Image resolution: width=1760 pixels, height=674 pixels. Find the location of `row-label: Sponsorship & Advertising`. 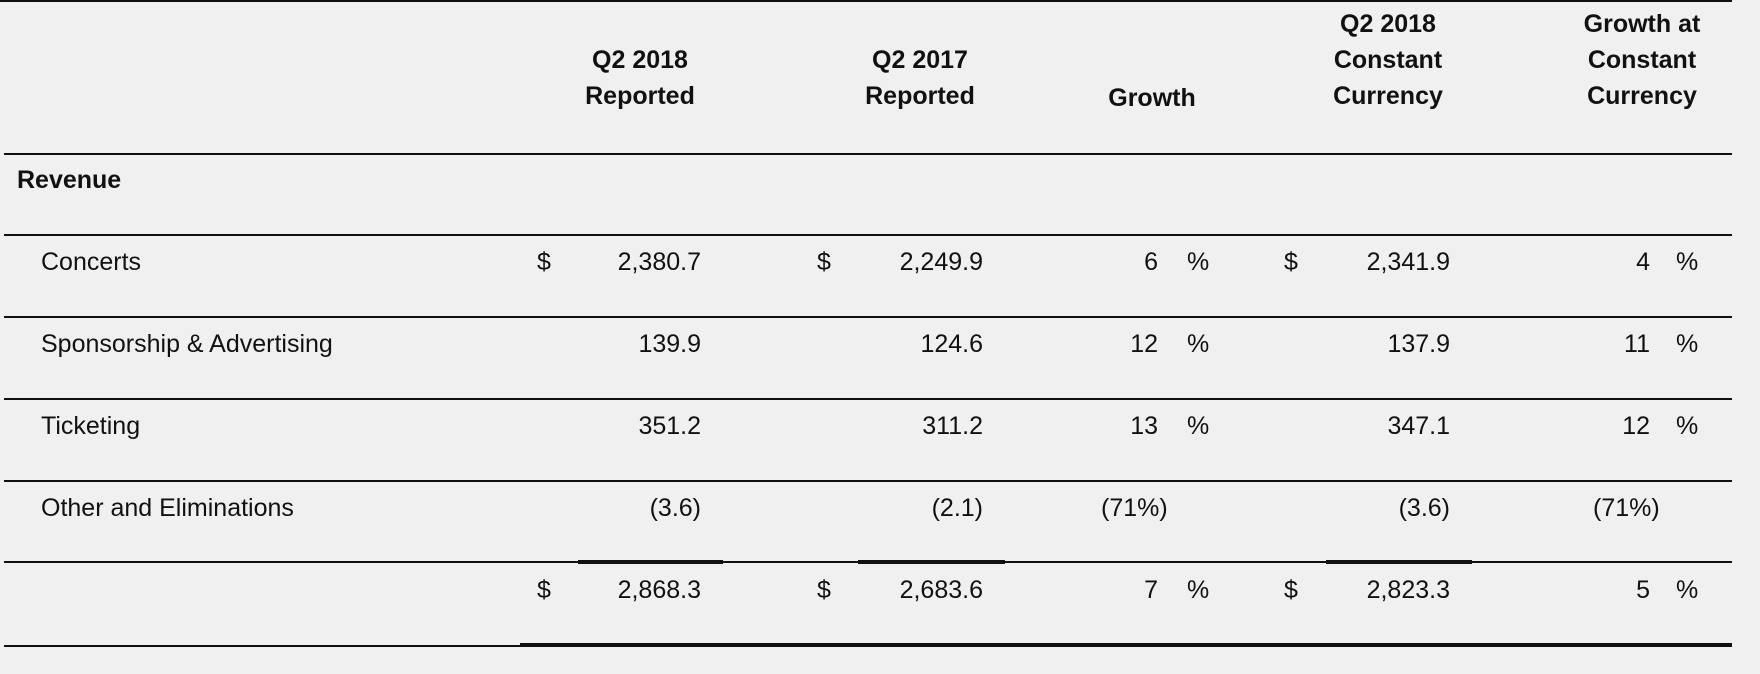

row-label: Sponsorship & Advertising is located at coordinates (187, 344).